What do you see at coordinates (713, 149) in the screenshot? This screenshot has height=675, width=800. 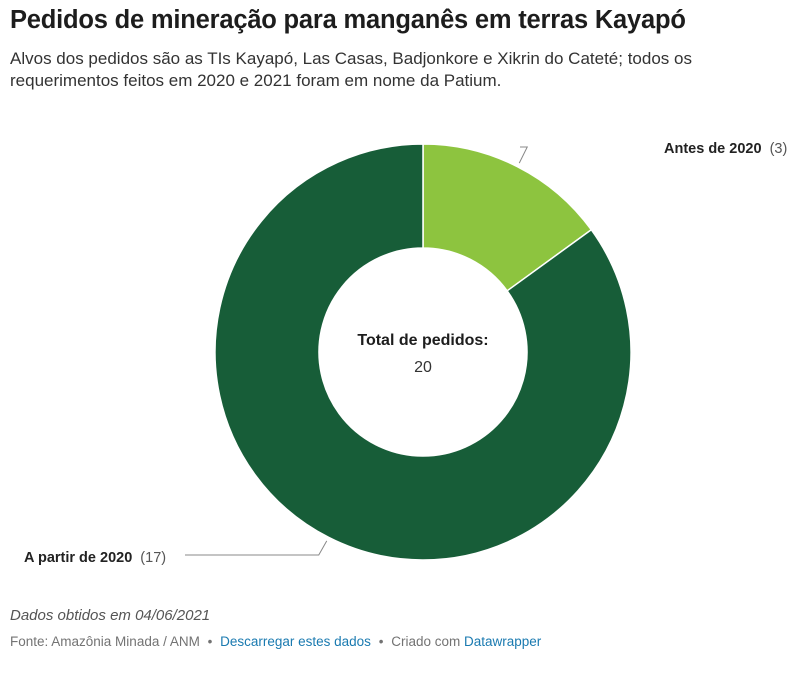 I see `slice-label-text: Antes de 2020` at bounding box center [713, 149].